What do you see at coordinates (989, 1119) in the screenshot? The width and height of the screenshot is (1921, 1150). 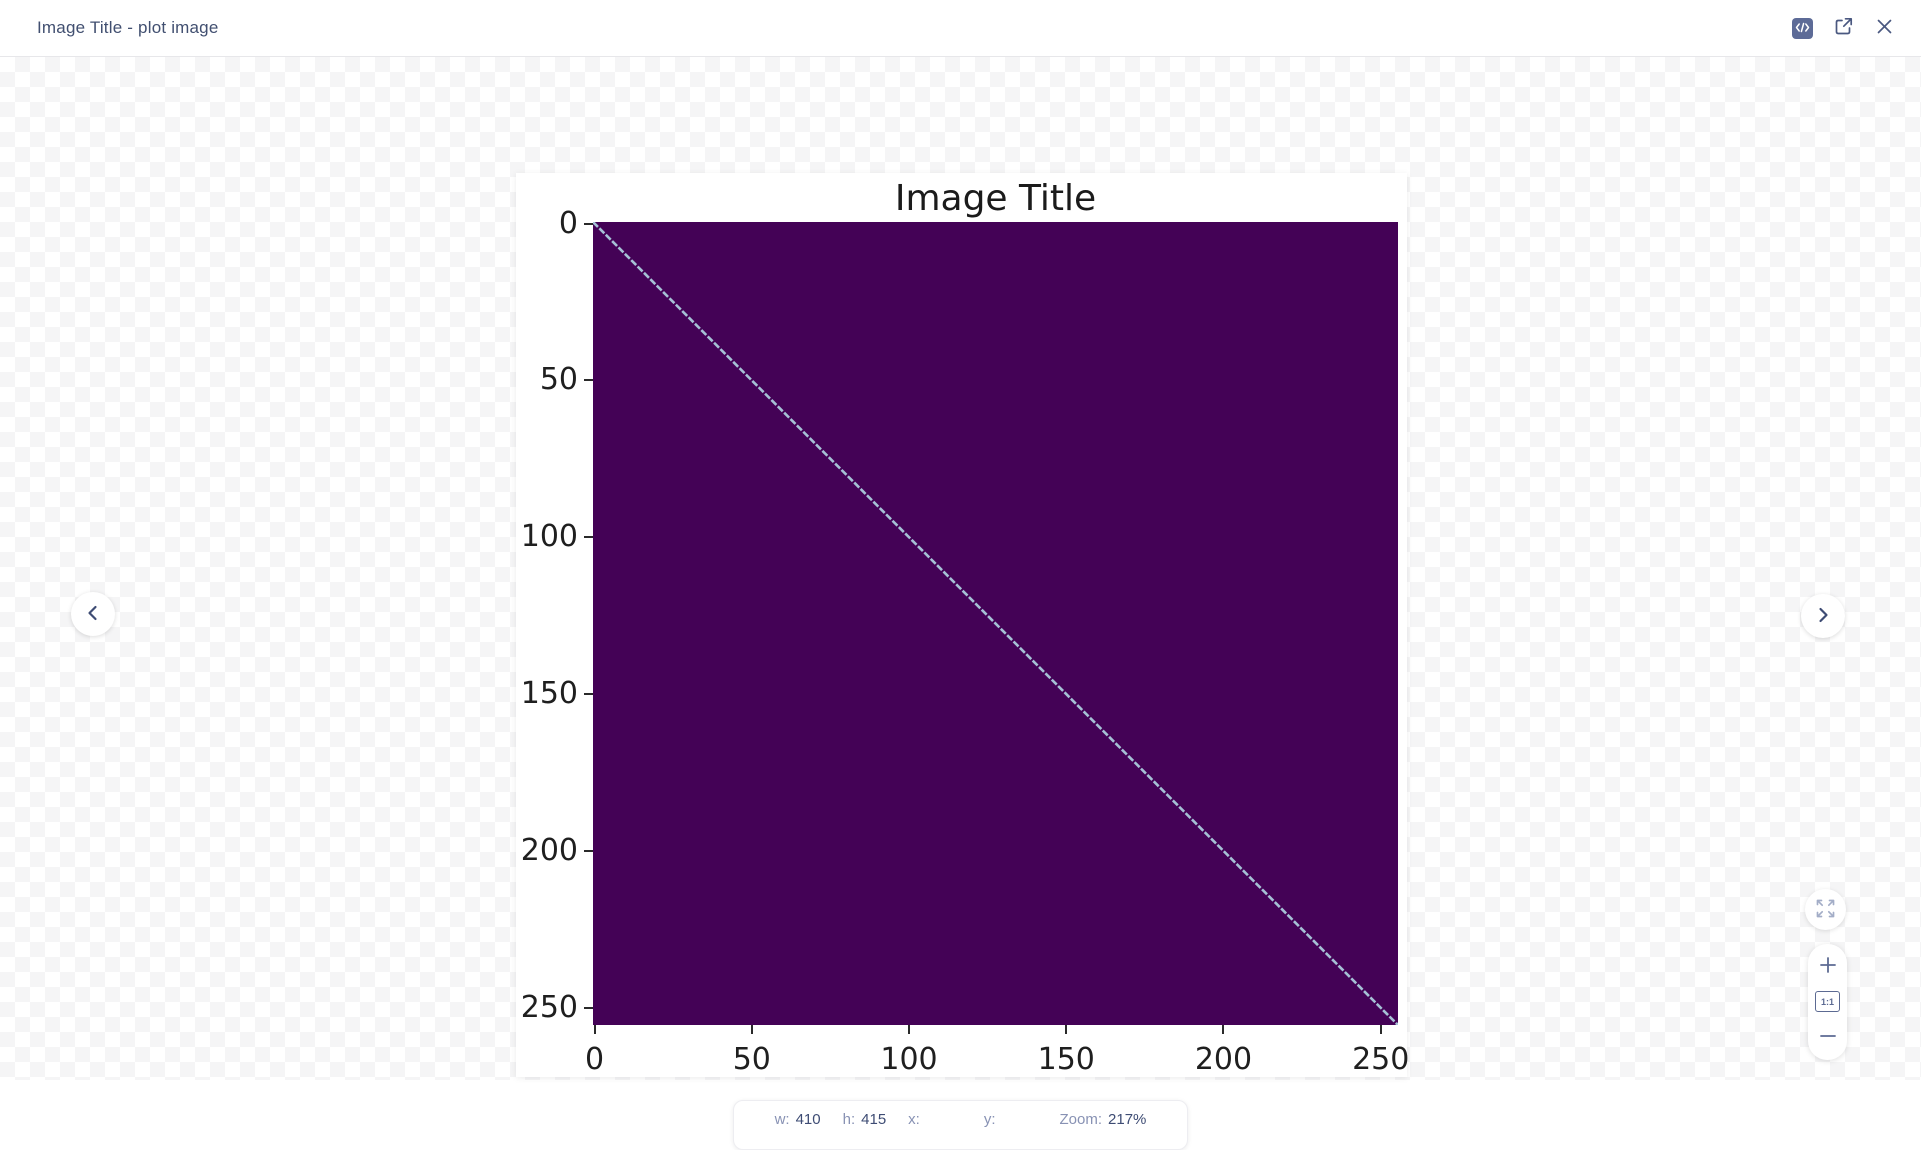 I see `y-label: y:` at bounding box center [989, 1119].